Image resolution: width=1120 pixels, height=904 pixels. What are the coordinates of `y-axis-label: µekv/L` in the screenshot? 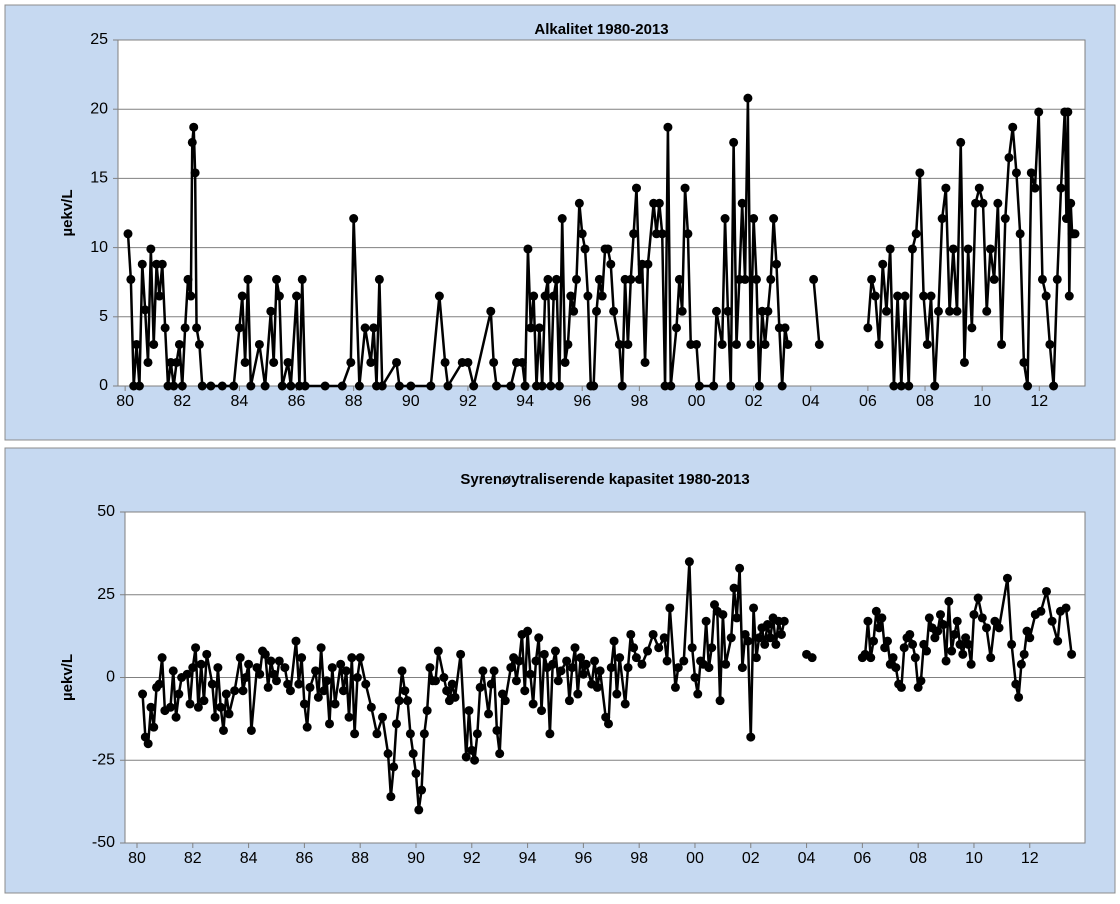 It's located at (67, 213).